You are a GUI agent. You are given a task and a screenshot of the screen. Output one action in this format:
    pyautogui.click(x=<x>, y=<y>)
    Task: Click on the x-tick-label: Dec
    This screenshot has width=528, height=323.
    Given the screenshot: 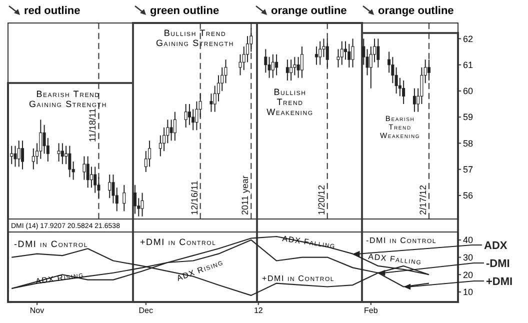 What is the action you would take?
    pyautogui.click(x=146, y=310)
    